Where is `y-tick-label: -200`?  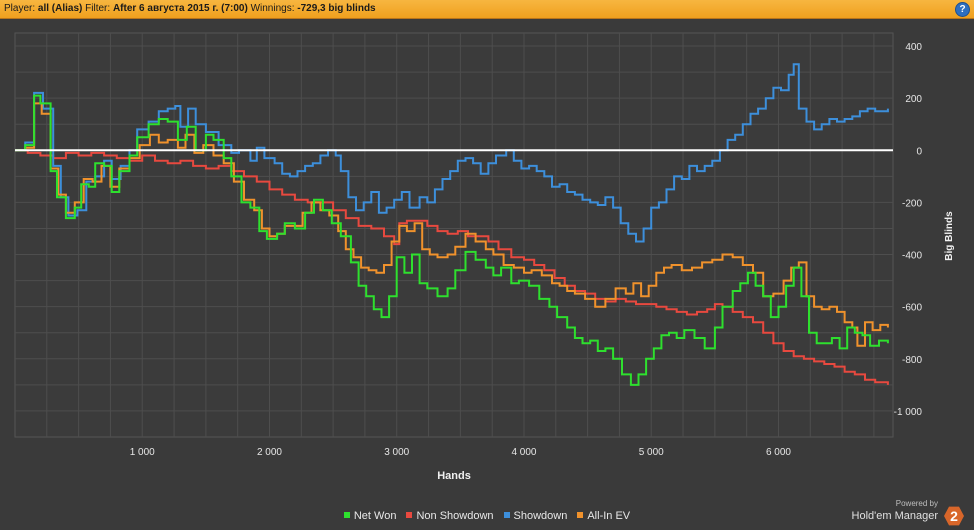
y-tick-label: -200 is located at coordinates (912, 203).